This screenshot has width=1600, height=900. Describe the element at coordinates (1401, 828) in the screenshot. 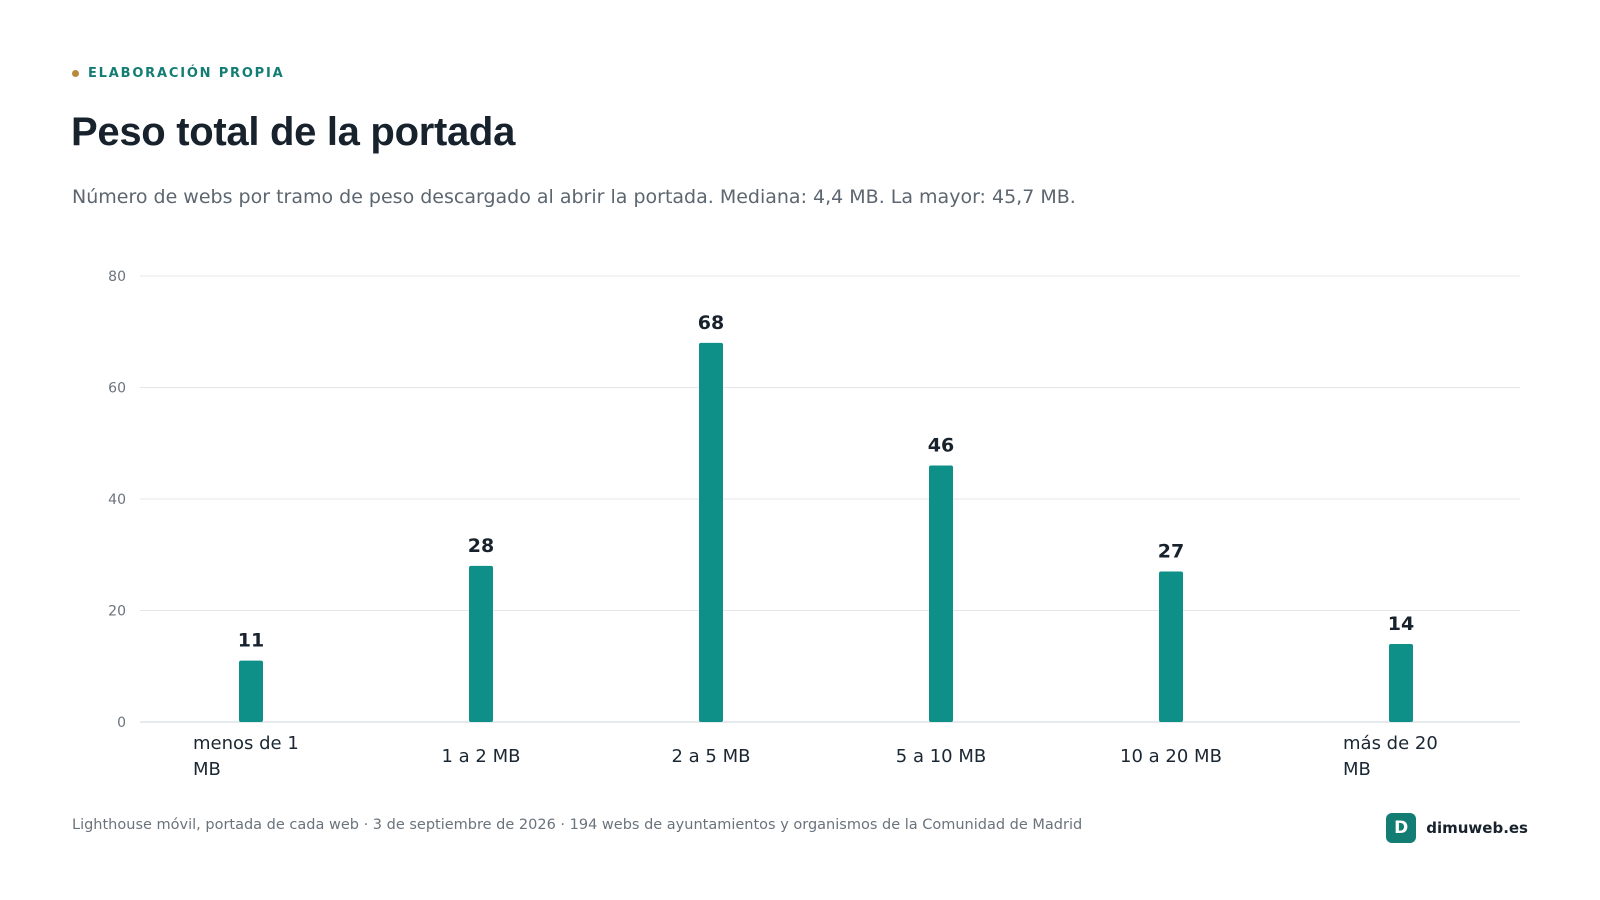

I see `brand-logo-icon: D` at that location.